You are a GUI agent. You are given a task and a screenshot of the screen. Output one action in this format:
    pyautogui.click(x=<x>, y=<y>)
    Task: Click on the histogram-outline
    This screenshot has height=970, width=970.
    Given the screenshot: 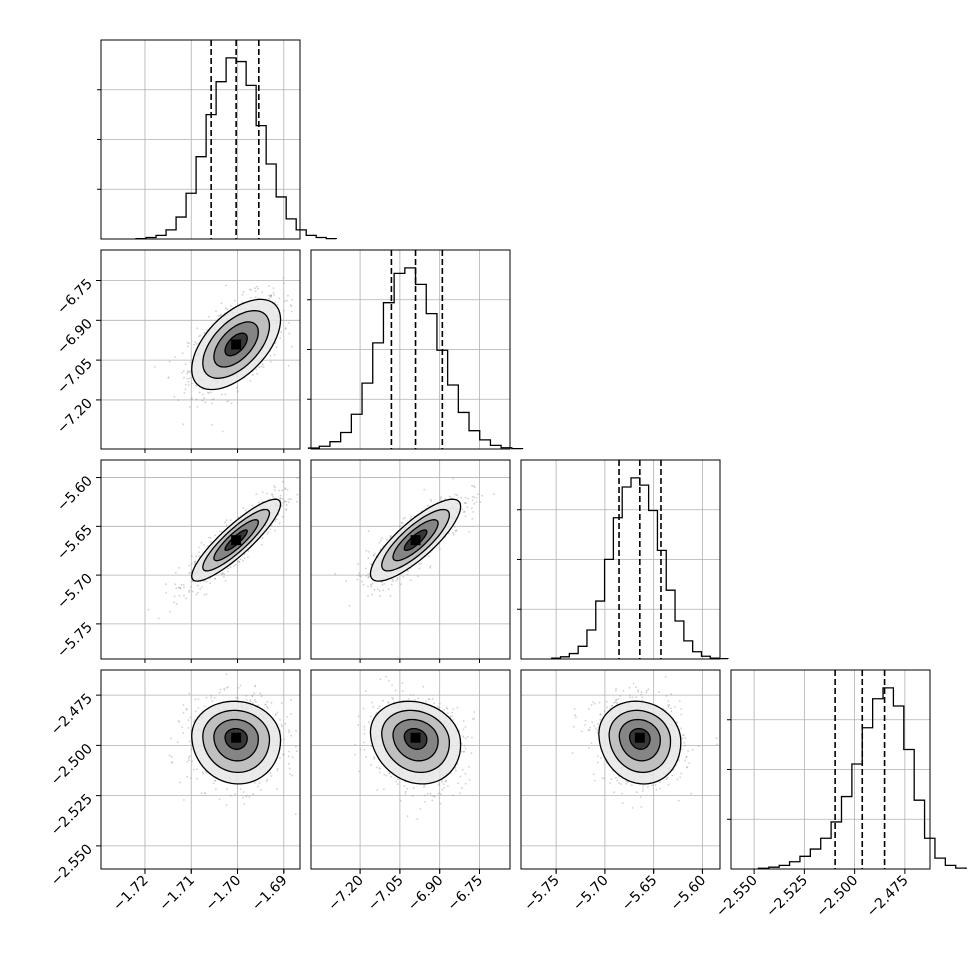 What is the action you would take?
    pyautogui.click(x=415, y=358)
    